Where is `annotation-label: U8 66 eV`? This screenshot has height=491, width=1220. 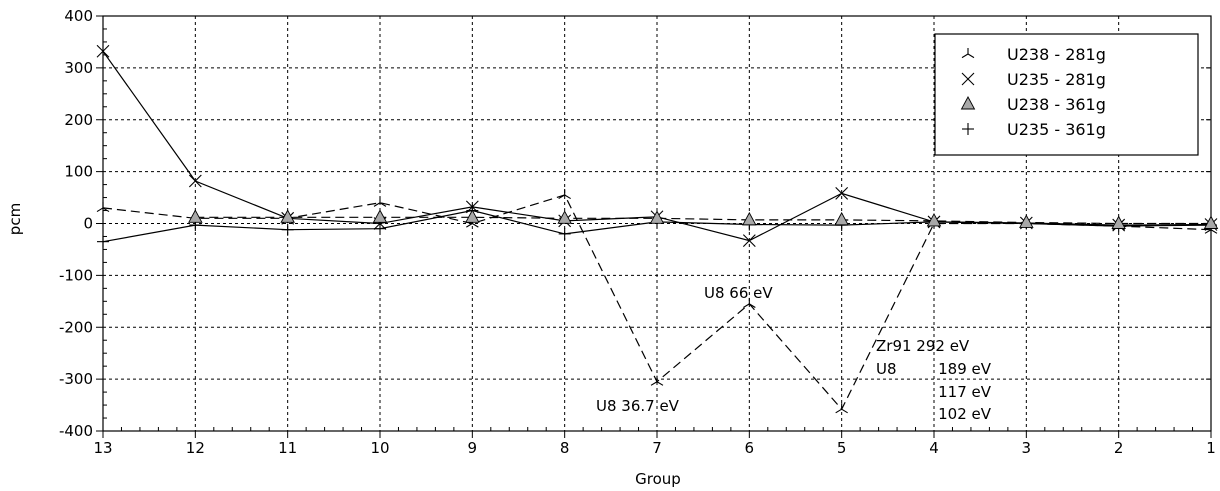 annotation-label: U8 66 eV is located at coordinates (738, 293).